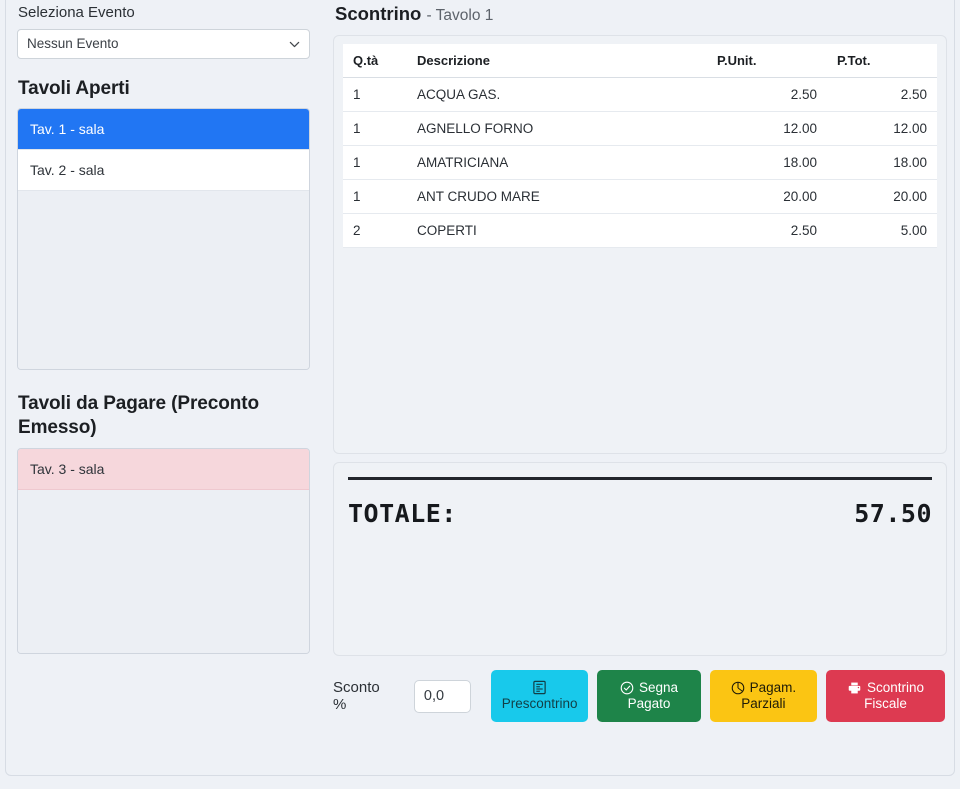  I want to click on event-select: Nessun Evento, so click(163, 44).